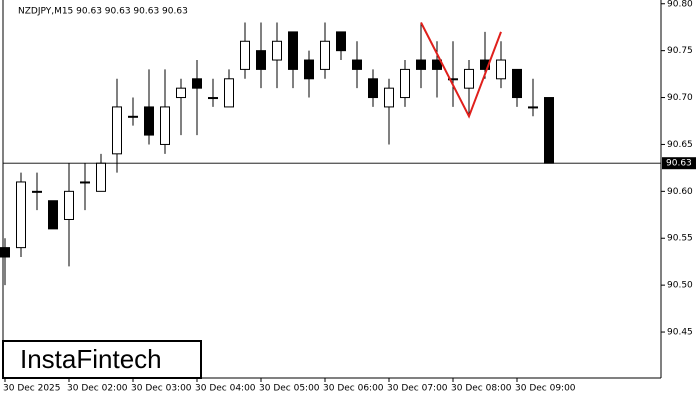 This screenshot has height=404, width=700. Describe the element at coordinates (32, 389) in the screenshot. I see `x-tick-label: 30 Dec 2025` at that location.